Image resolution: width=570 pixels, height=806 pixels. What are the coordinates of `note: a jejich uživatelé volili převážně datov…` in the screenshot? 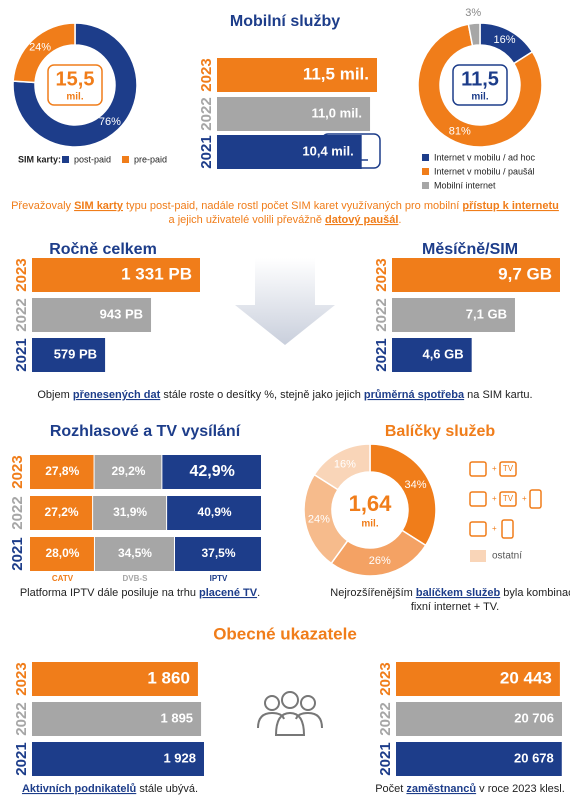 It's located at (285, 220).